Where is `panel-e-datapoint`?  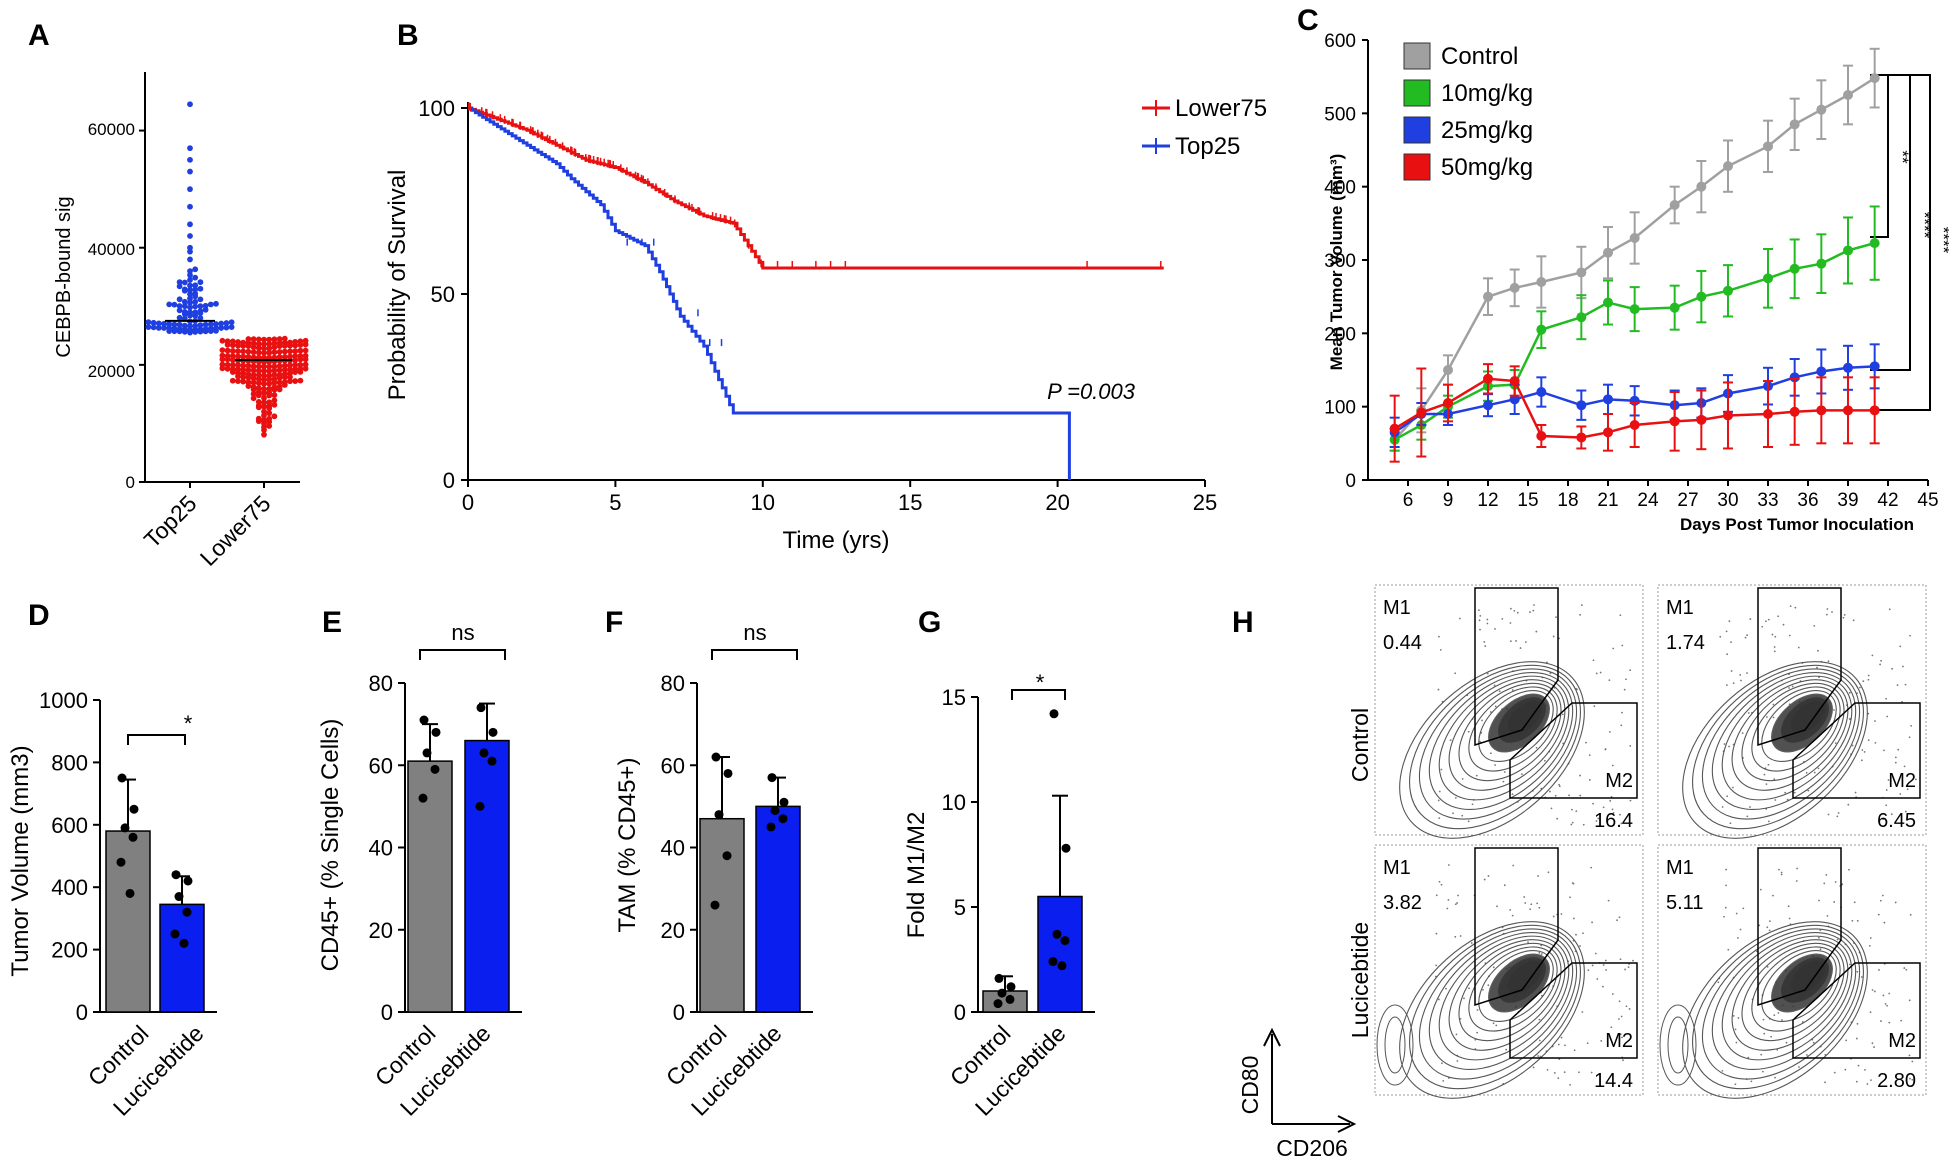 panel-e-datapoint is located at coordinates (492, 761).